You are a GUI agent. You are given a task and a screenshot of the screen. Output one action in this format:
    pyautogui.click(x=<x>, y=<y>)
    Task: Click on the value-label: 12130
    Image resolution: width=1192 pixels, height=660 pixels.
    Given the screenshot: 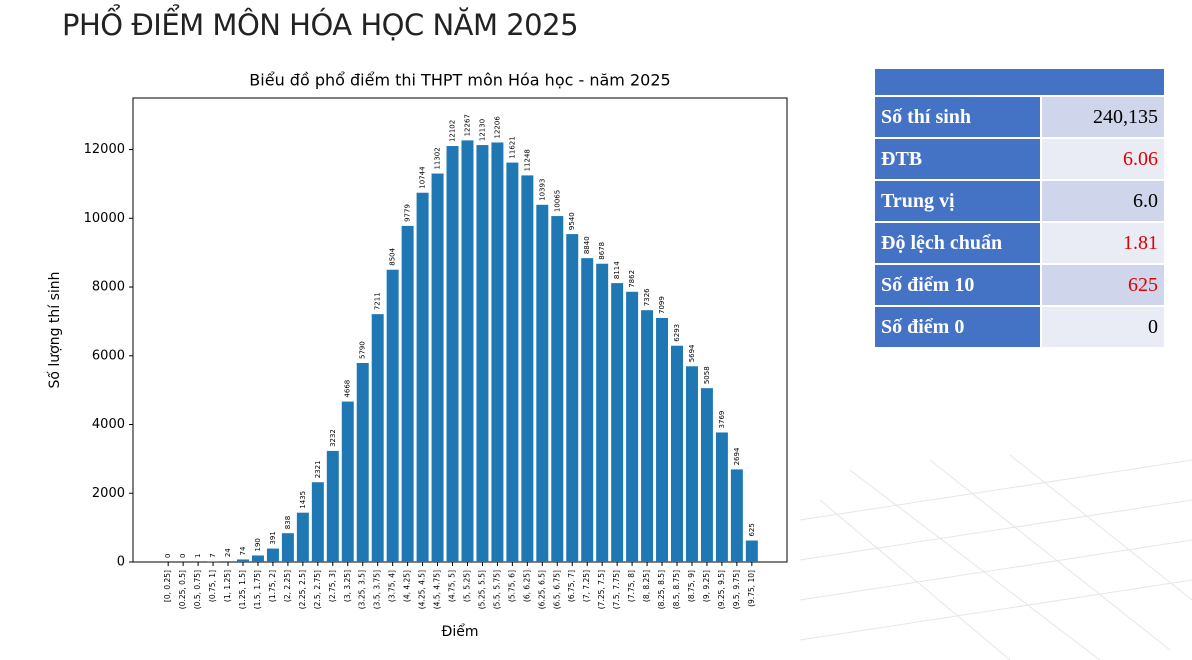 What is the action you would take?
    pyautogui.click(x=482, y=130)
    